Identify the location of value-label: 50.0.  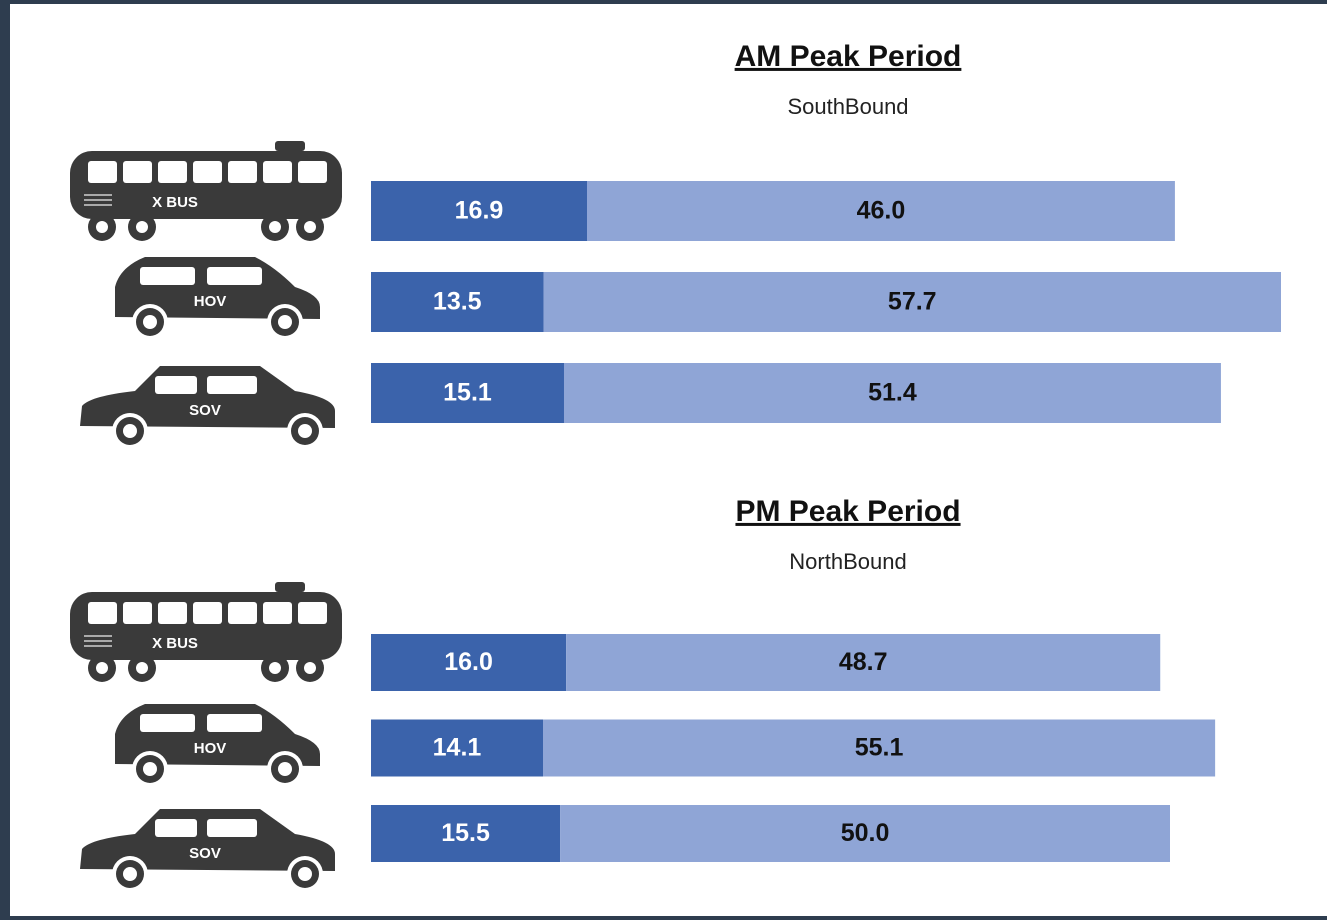
(865, 833).